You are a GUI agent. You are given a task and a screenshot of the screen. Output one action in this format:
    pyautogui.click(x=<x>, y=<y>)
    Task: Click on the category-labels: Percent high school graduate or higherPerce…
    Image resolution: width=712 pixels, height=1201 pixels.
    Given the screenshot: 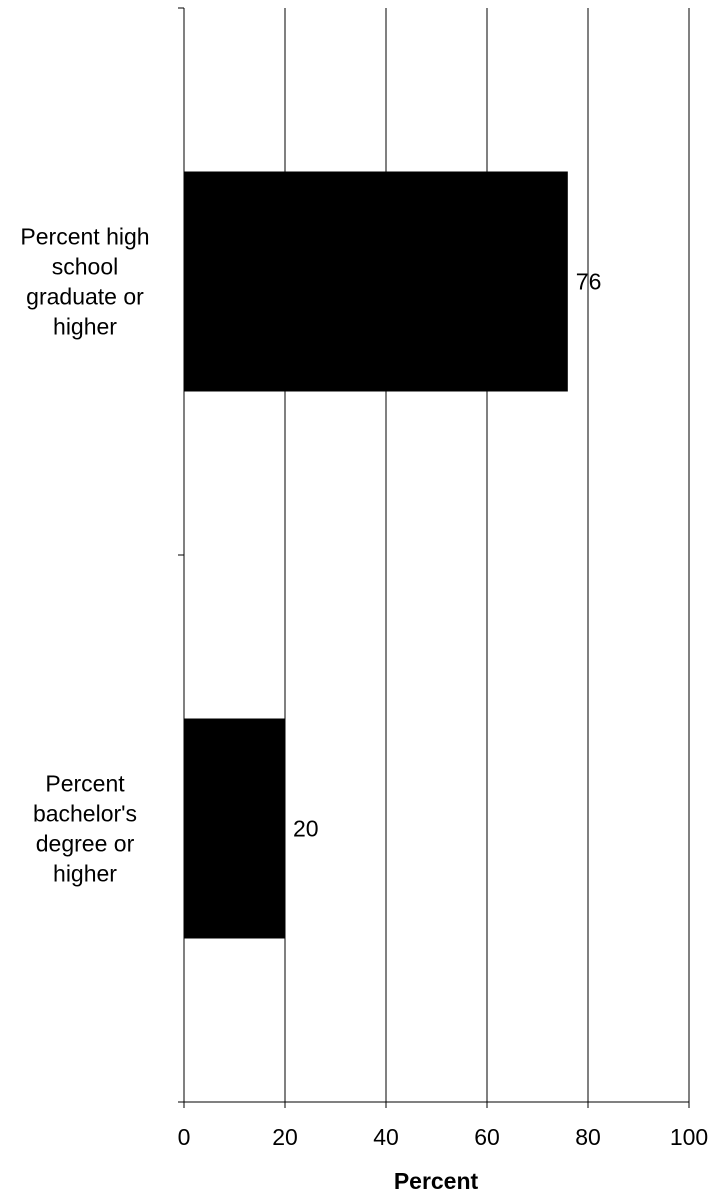 What is the action you would take?
    pyautogui.click(x=84, y=555)
    